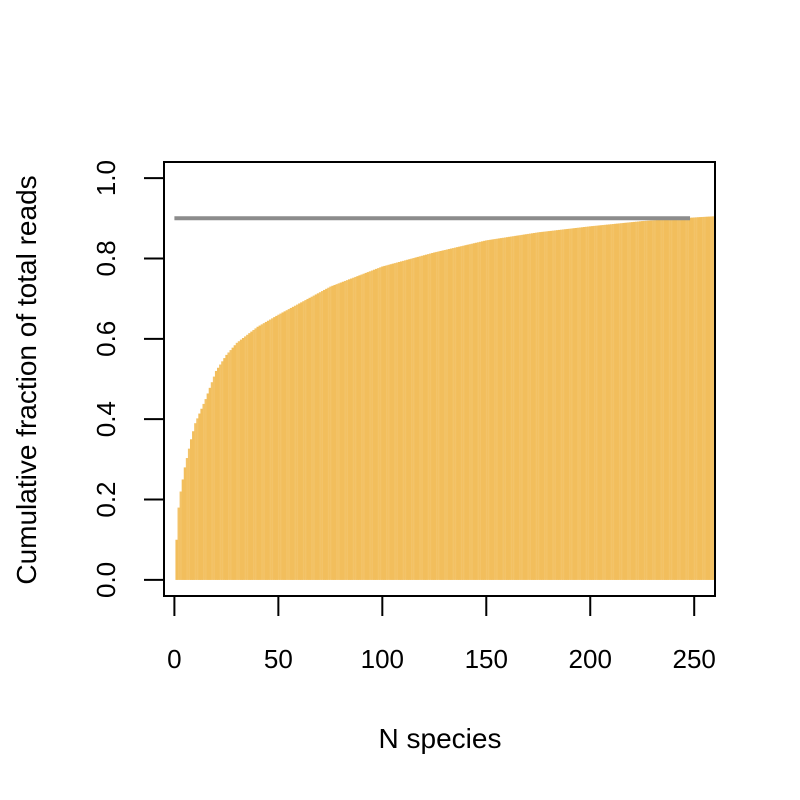 Image resolution: width=800 pixels, height=800 pixels. Describe the element at coordinates (441, 634) in the screenshot. I see `x-axis: 0 50 100 150 200 250` at that location.